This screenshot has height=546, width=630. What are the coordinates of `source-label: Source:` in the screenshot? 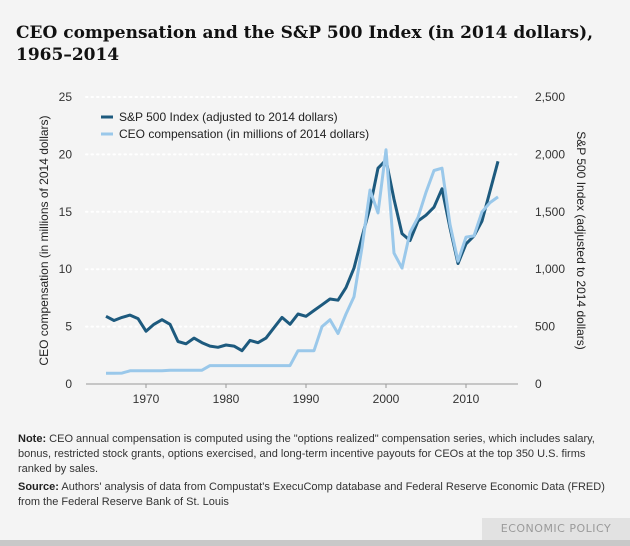 It's located at (38, 487).